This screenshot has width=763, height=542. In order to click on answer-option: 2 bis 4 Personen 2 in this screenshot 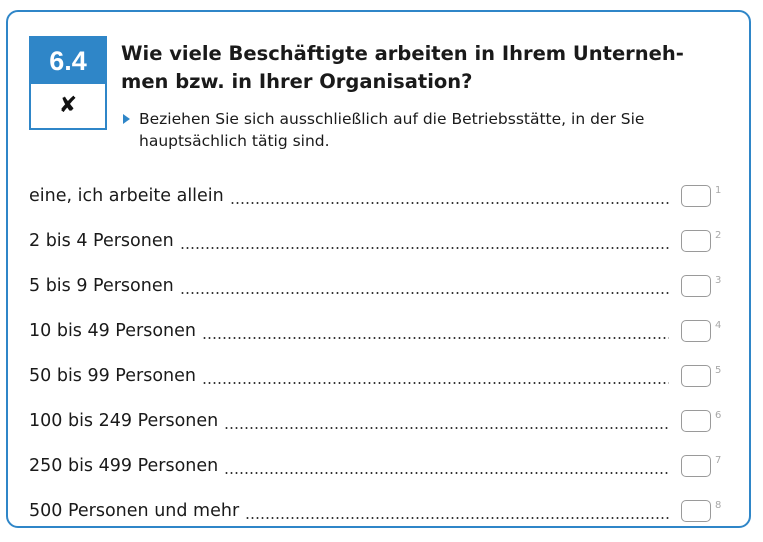, I will do `click(379, 247)`.